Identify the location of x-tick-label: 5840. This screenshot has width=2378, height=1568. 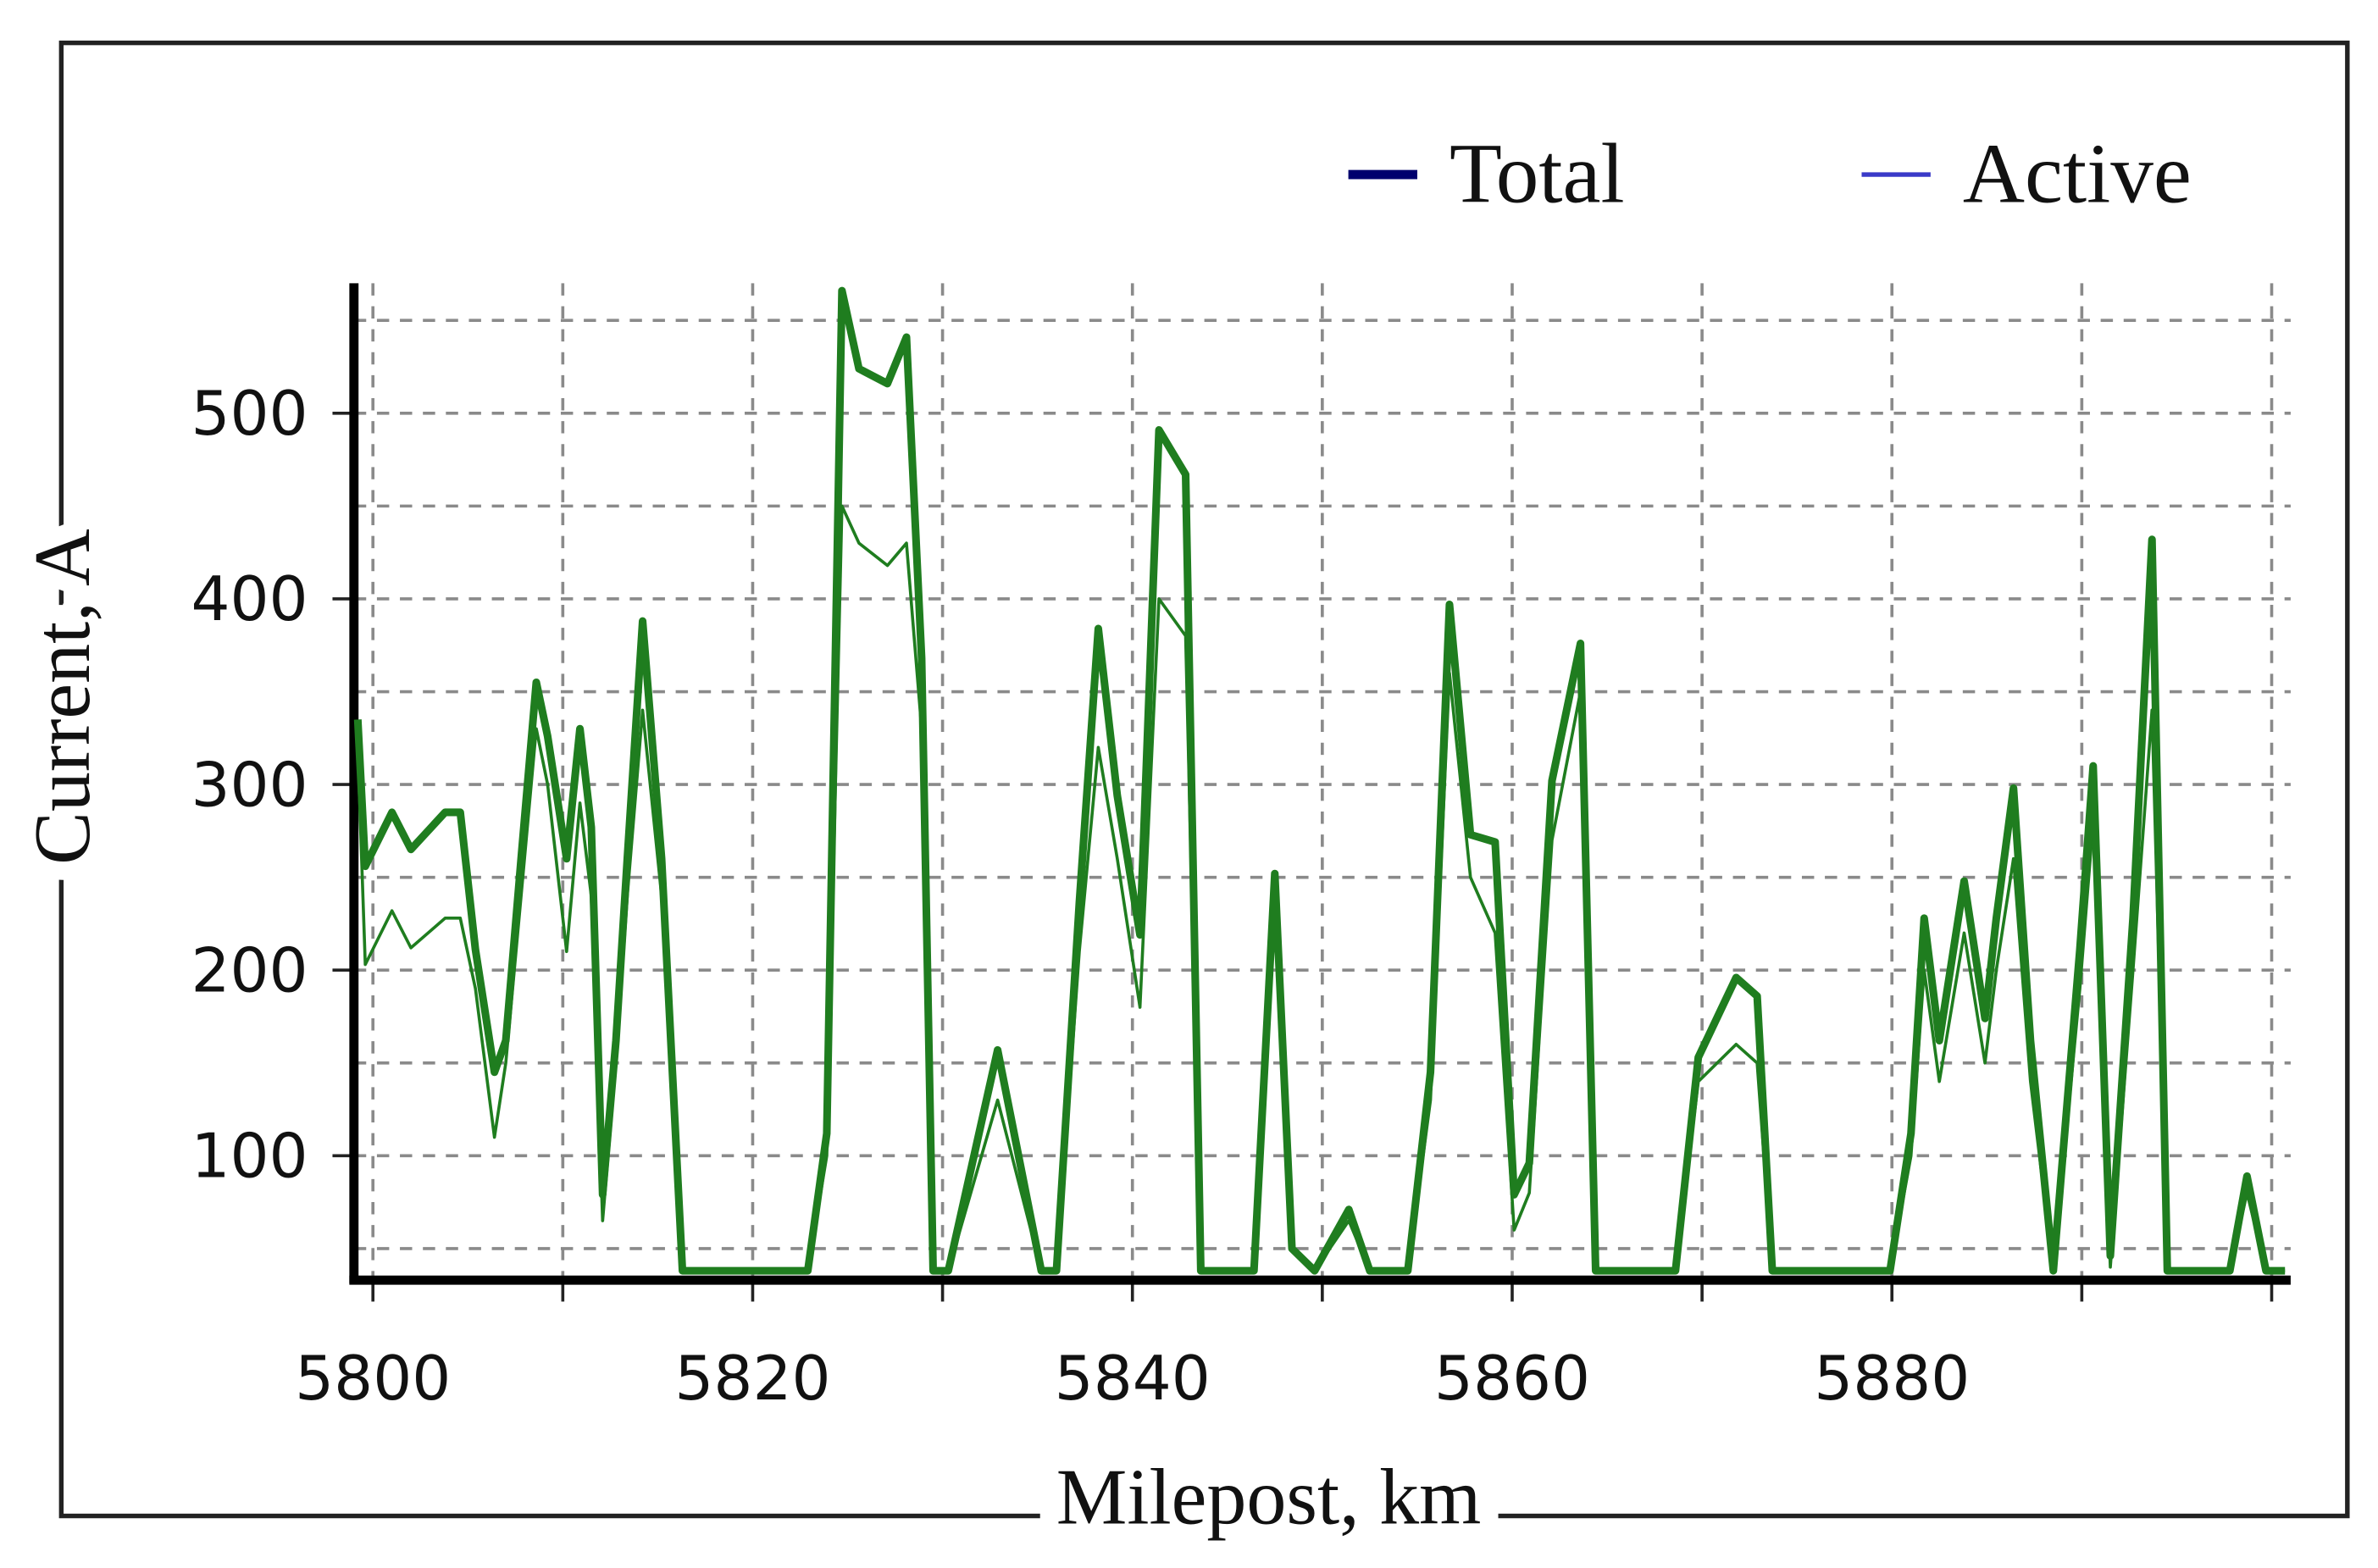
(1133, 1379).